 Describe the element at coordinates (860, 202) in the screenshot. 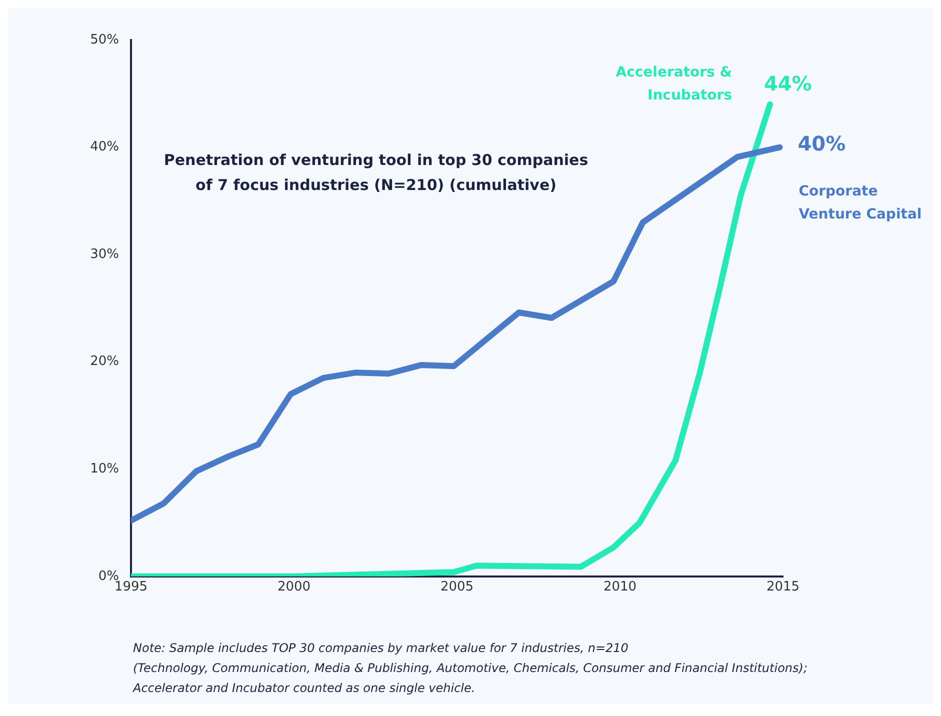

I see `text: Corporate Venture Capital` at that location.